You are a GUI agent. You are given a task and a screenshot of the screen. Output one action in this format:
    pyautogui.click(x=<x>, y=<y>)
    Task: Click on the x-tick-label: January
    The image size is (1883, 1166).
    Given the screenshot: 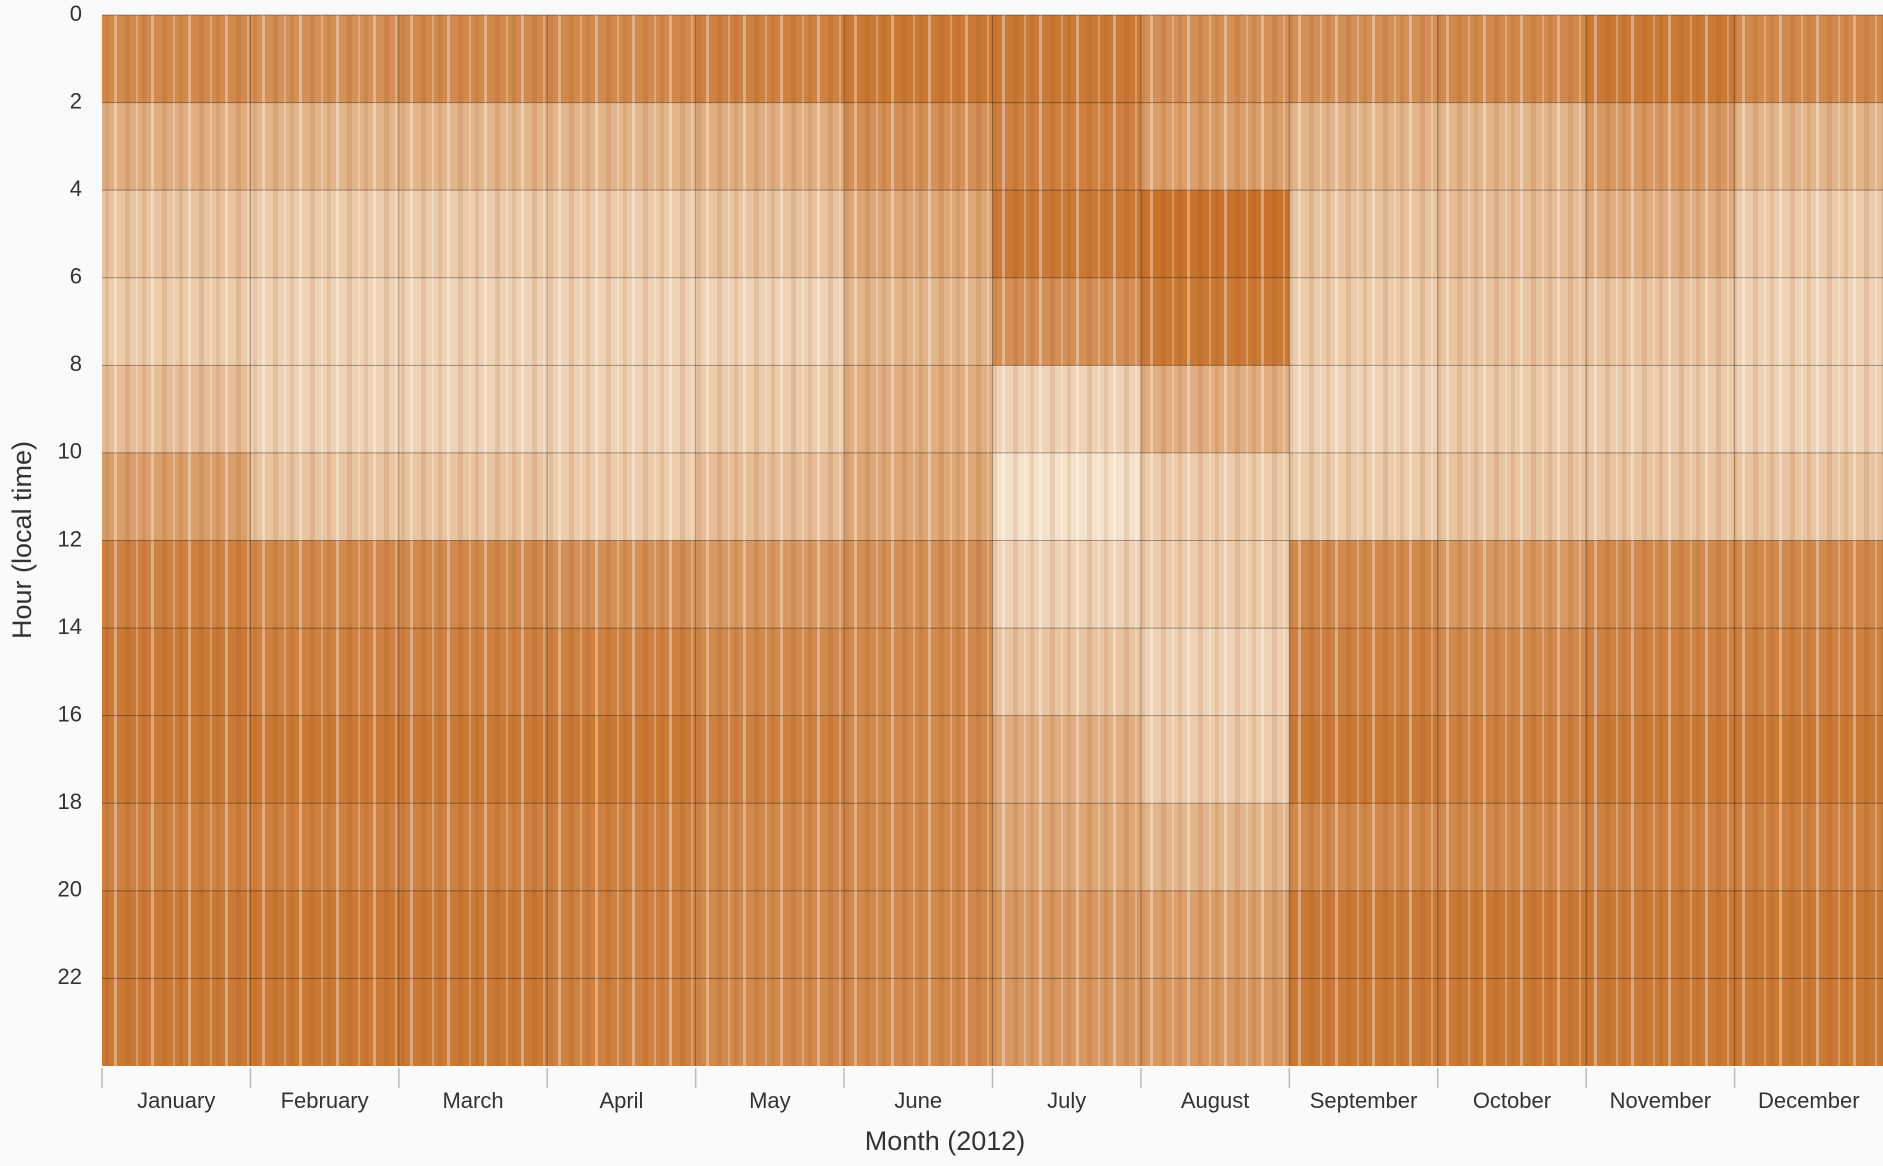 What is the action you would take?
    pyautogui.click(x=176, y=1100)
    